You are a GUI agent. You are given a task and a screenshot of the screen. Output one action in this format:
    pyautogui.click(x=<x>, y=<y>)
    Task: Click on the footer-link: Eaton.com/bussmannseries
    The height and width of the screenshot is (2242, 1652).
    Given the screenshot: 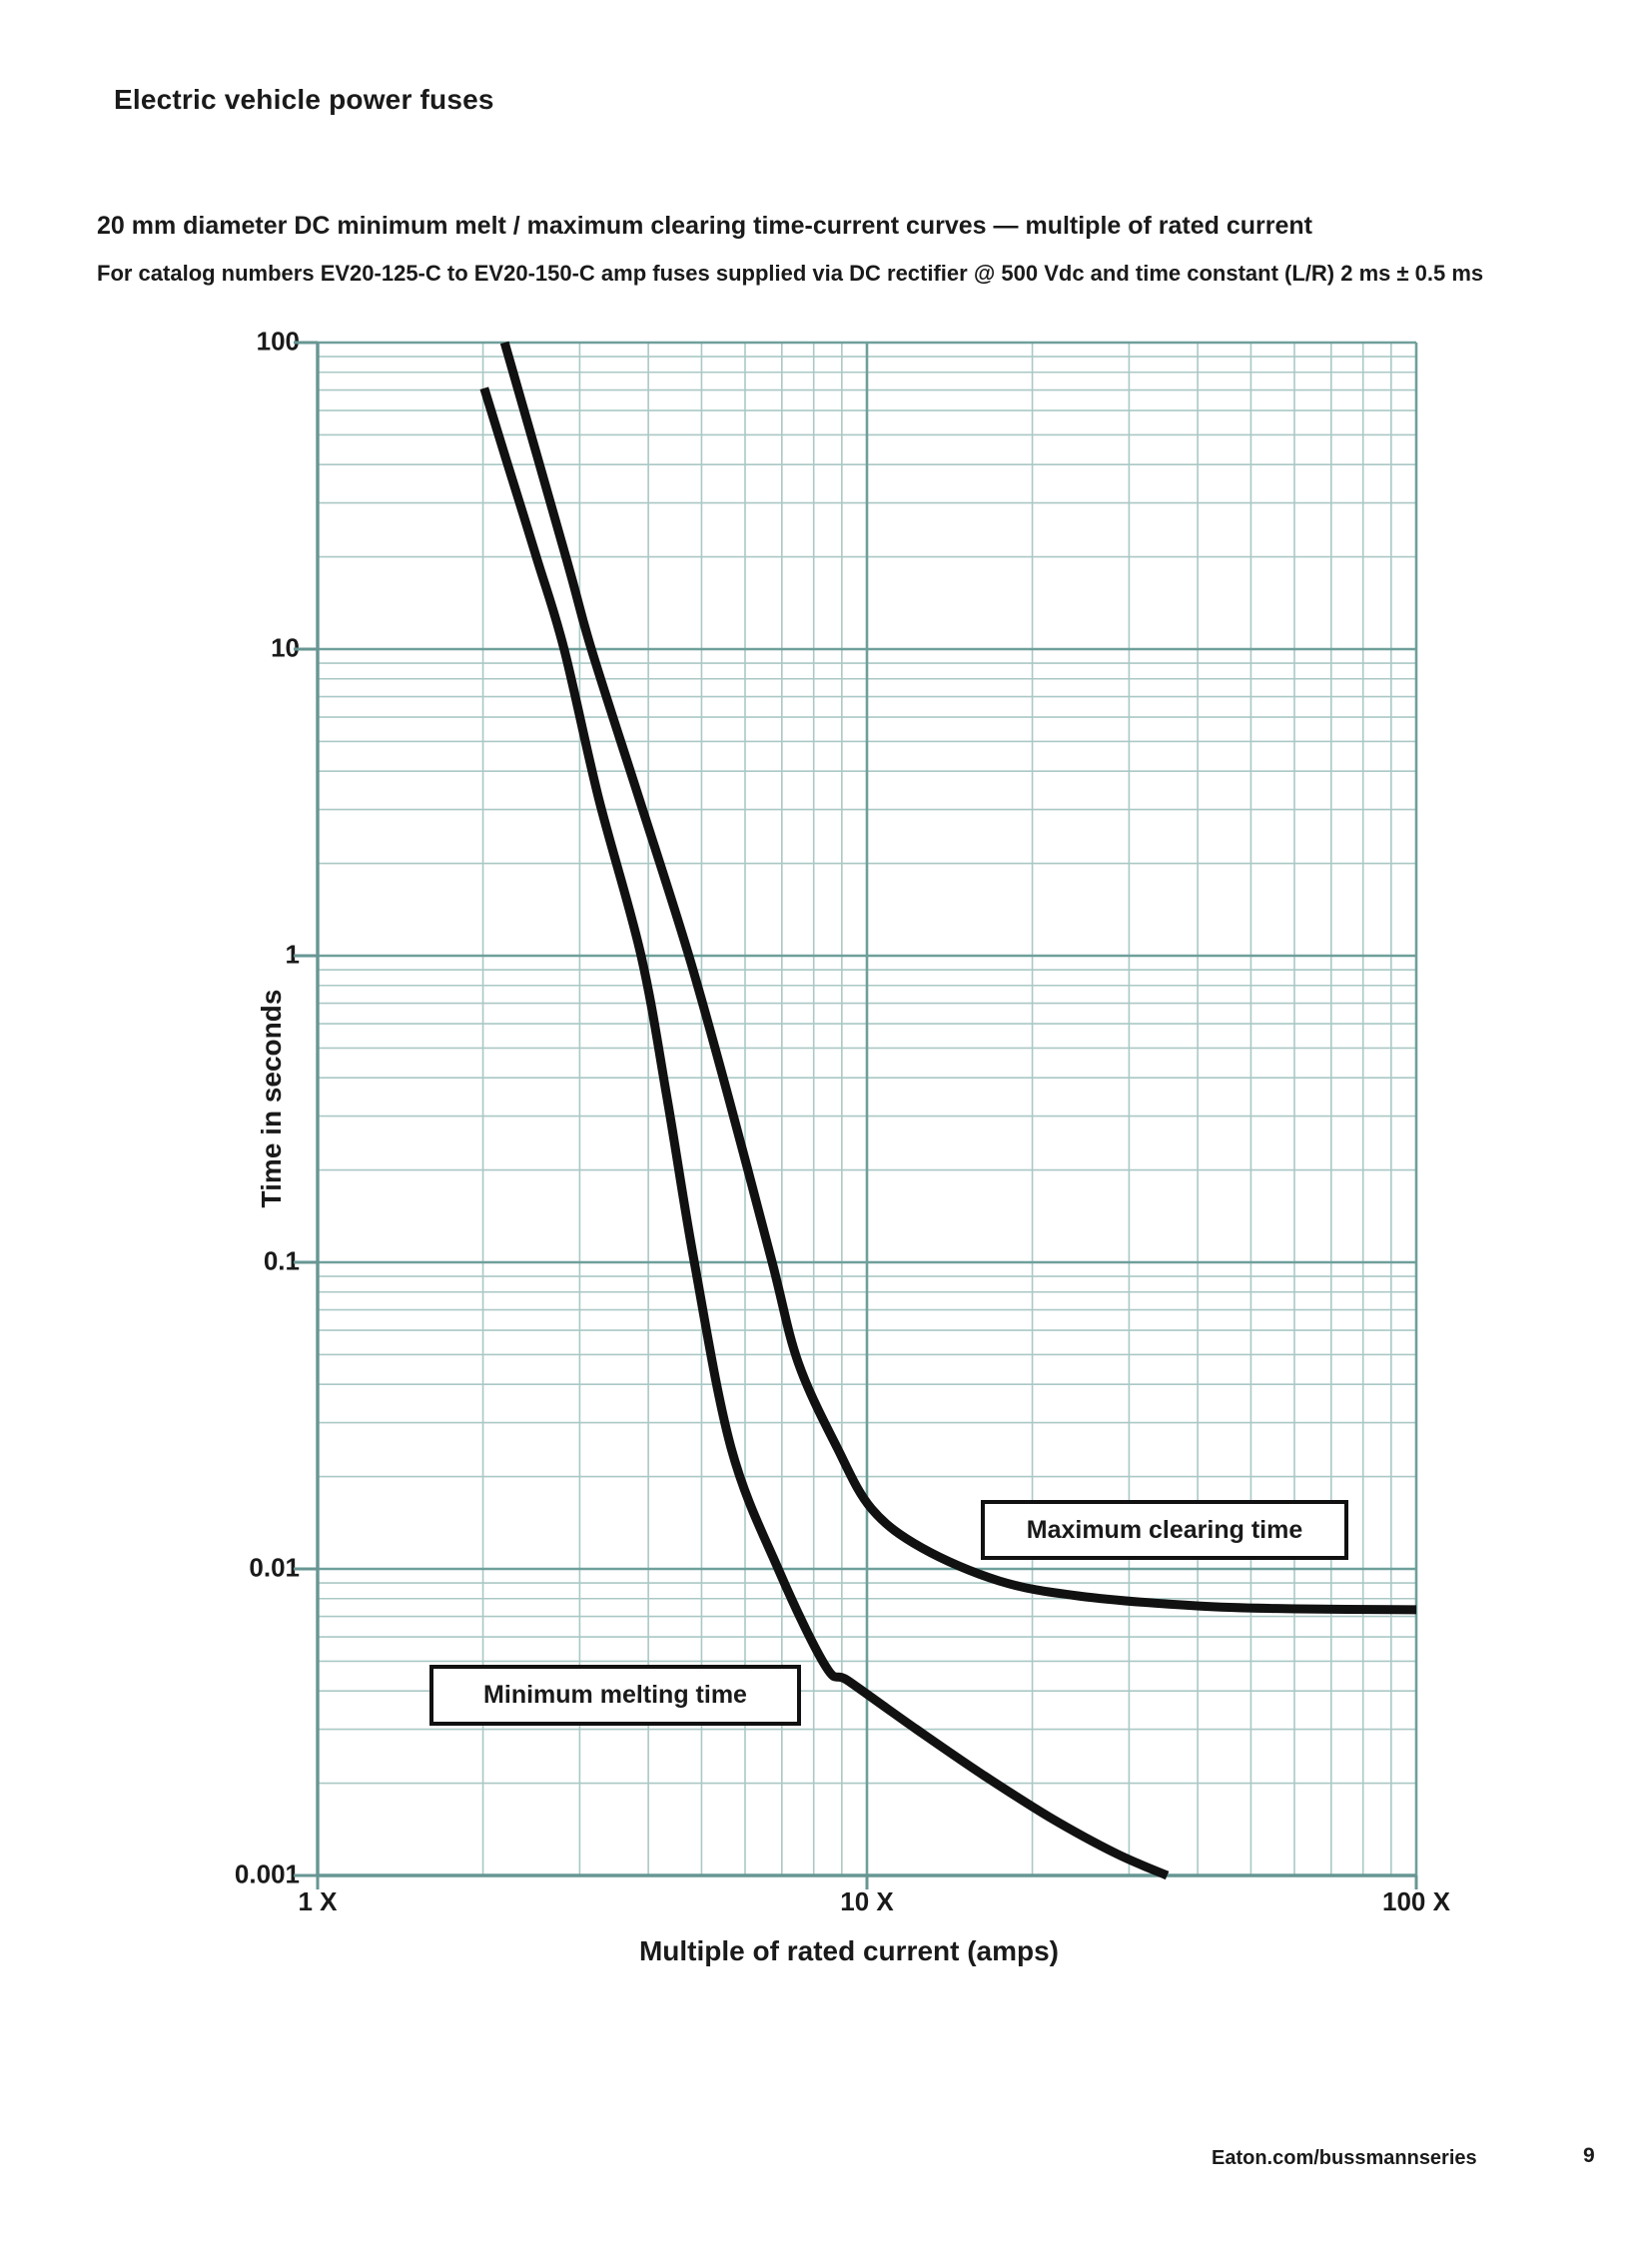 What is the action you would take?
    pyautogui.click(x=1344, y=2158)
    